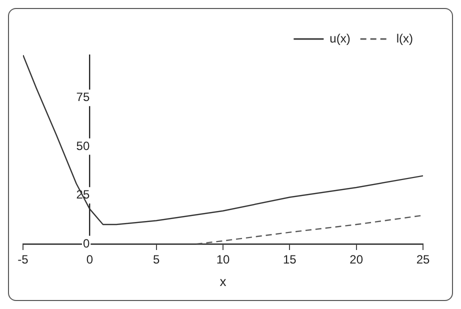 This screenshot has height=309, width=461. Describe the element at coordinates (309, 229) in the screenshot. I see `line-series` at that location.